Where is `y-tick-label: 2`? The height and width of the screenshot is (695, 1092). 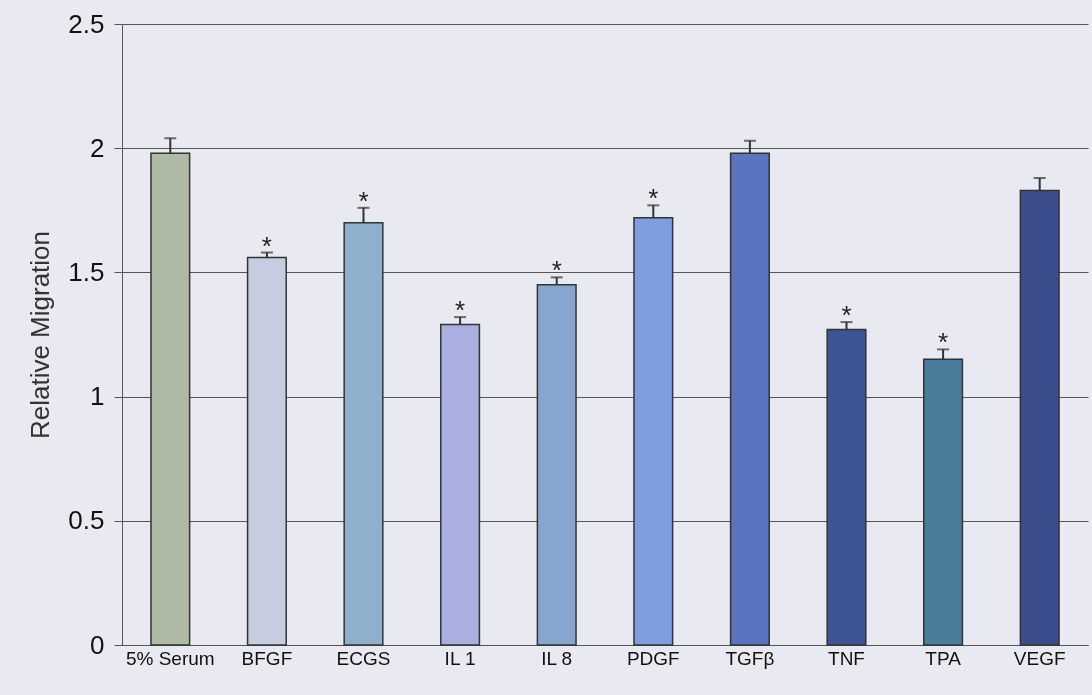
y-tick-label: 2 is located at coordinates (97, 147).